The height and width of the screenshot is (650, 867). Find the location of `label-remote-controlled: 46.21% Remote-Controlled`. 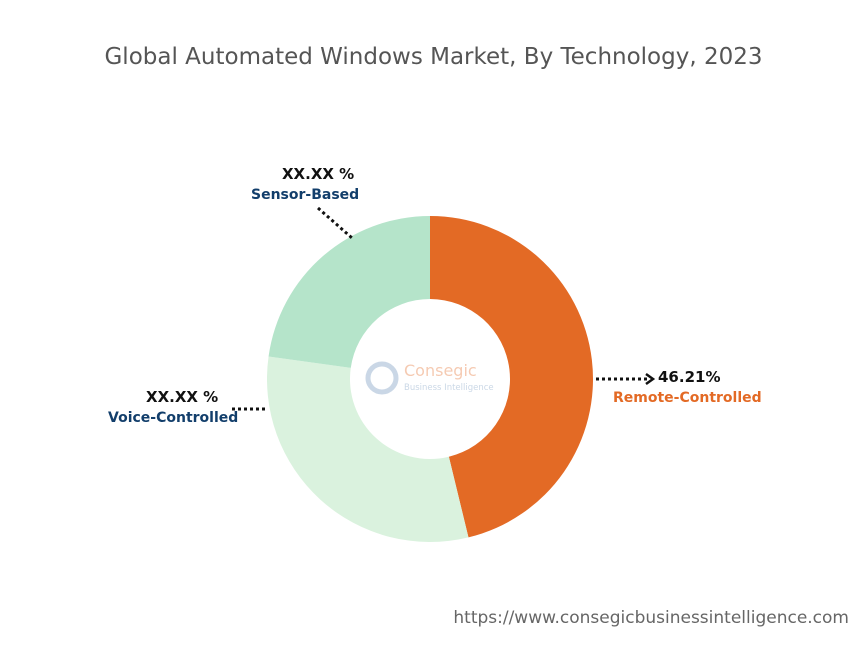

label-remote-controlled: 46.21% Remote-Controlled is located at coordinates (687, 387).